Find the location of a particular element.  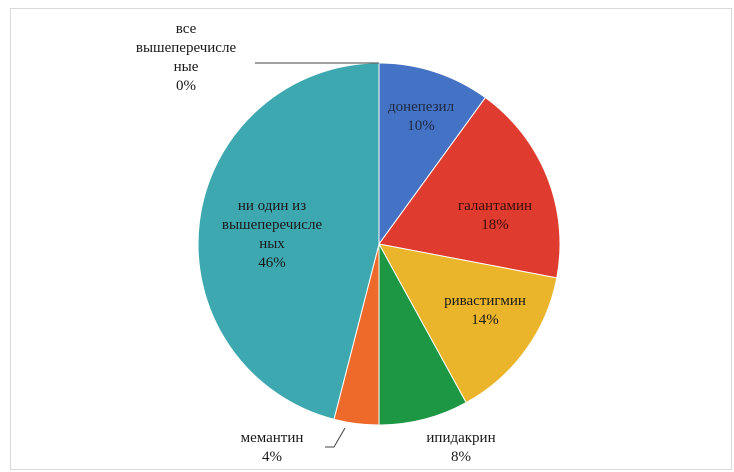

slice-percent: 10% is located at coordinates (421, 126).